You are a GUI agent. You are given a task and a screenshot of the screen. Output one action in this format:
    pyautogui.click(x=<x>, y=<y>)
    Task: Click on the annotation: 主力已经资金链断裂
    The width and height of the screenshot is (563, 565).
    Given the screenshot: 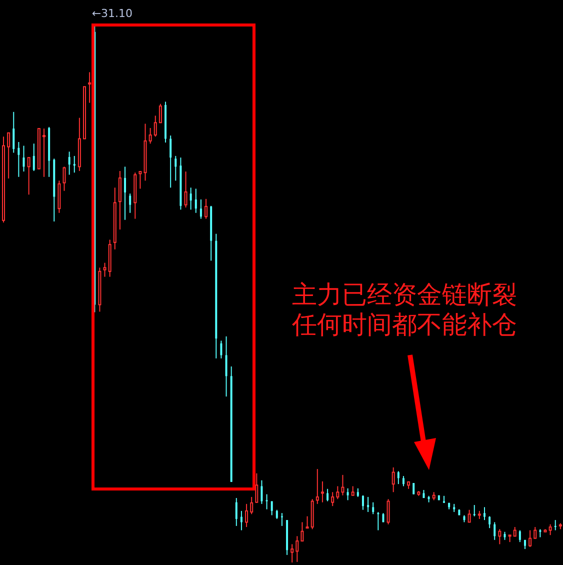 What is the action you would take?
    pyautogui.click(x=404, y=295)
    